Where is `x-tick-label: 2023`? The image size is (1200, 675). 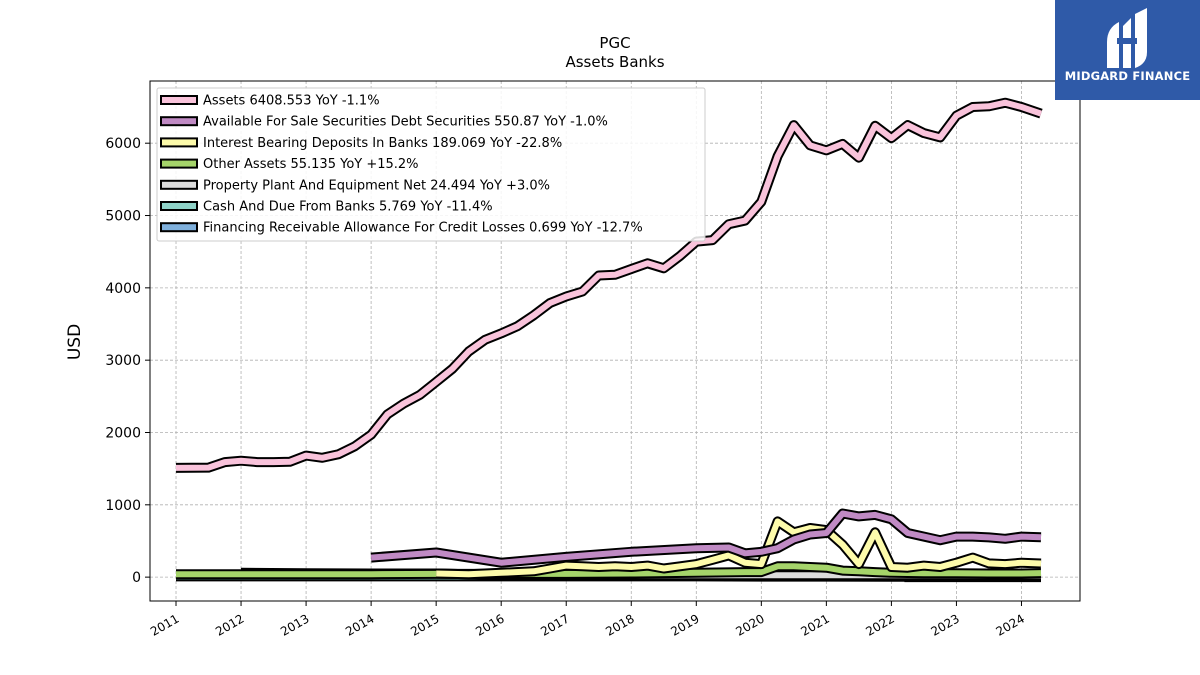
x-tick-label: 2023 is located at coordinates (944, 624).